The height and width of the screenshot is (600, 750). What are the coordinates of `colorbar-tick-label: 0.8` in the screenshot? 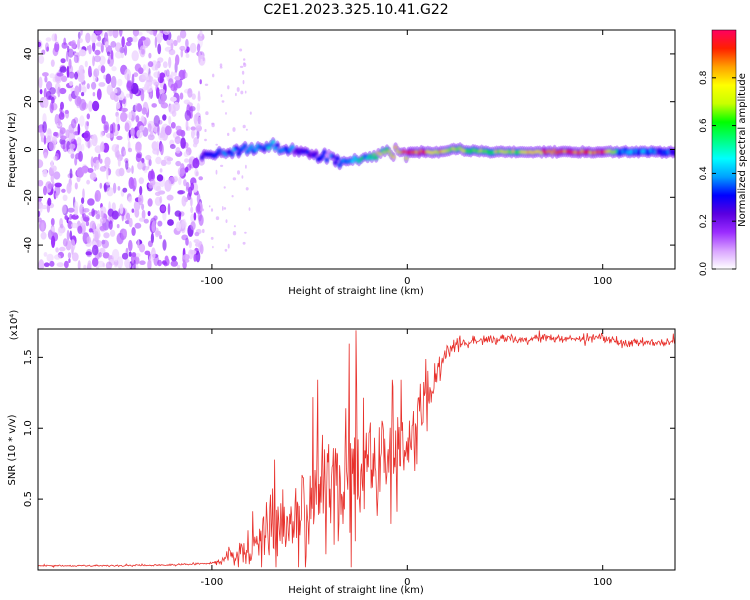 It's located at (704, 77).